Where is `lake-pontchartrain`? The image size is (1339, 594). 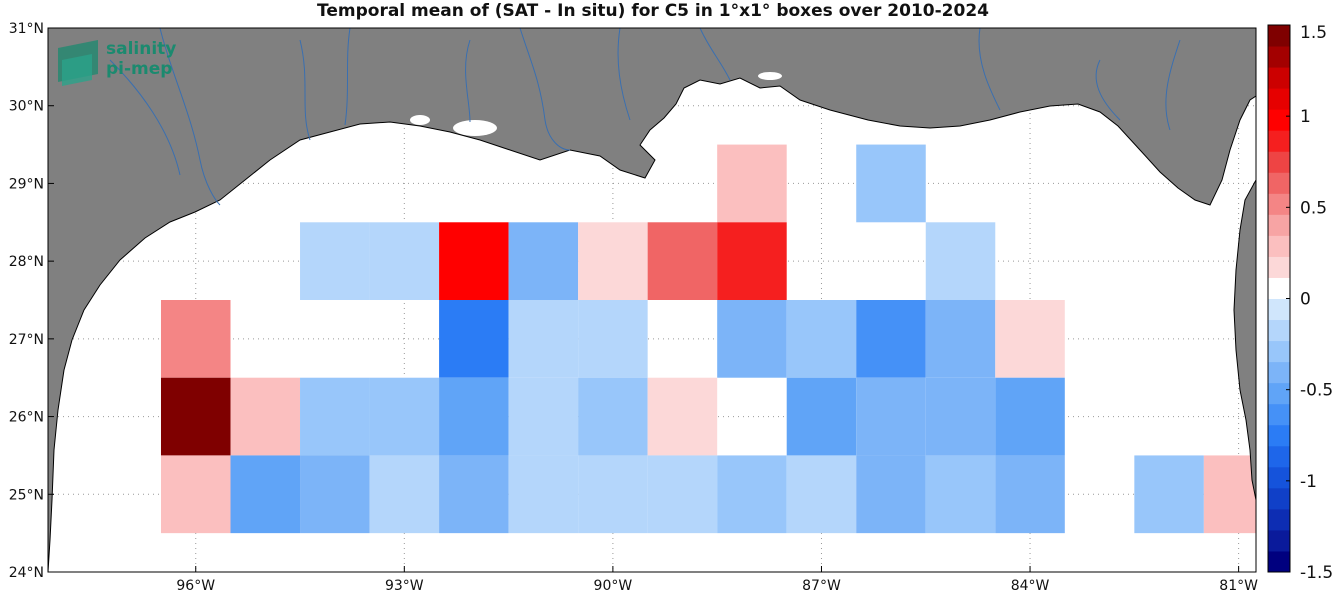
lake-pontchartrain is located at coordinates (475, 128).